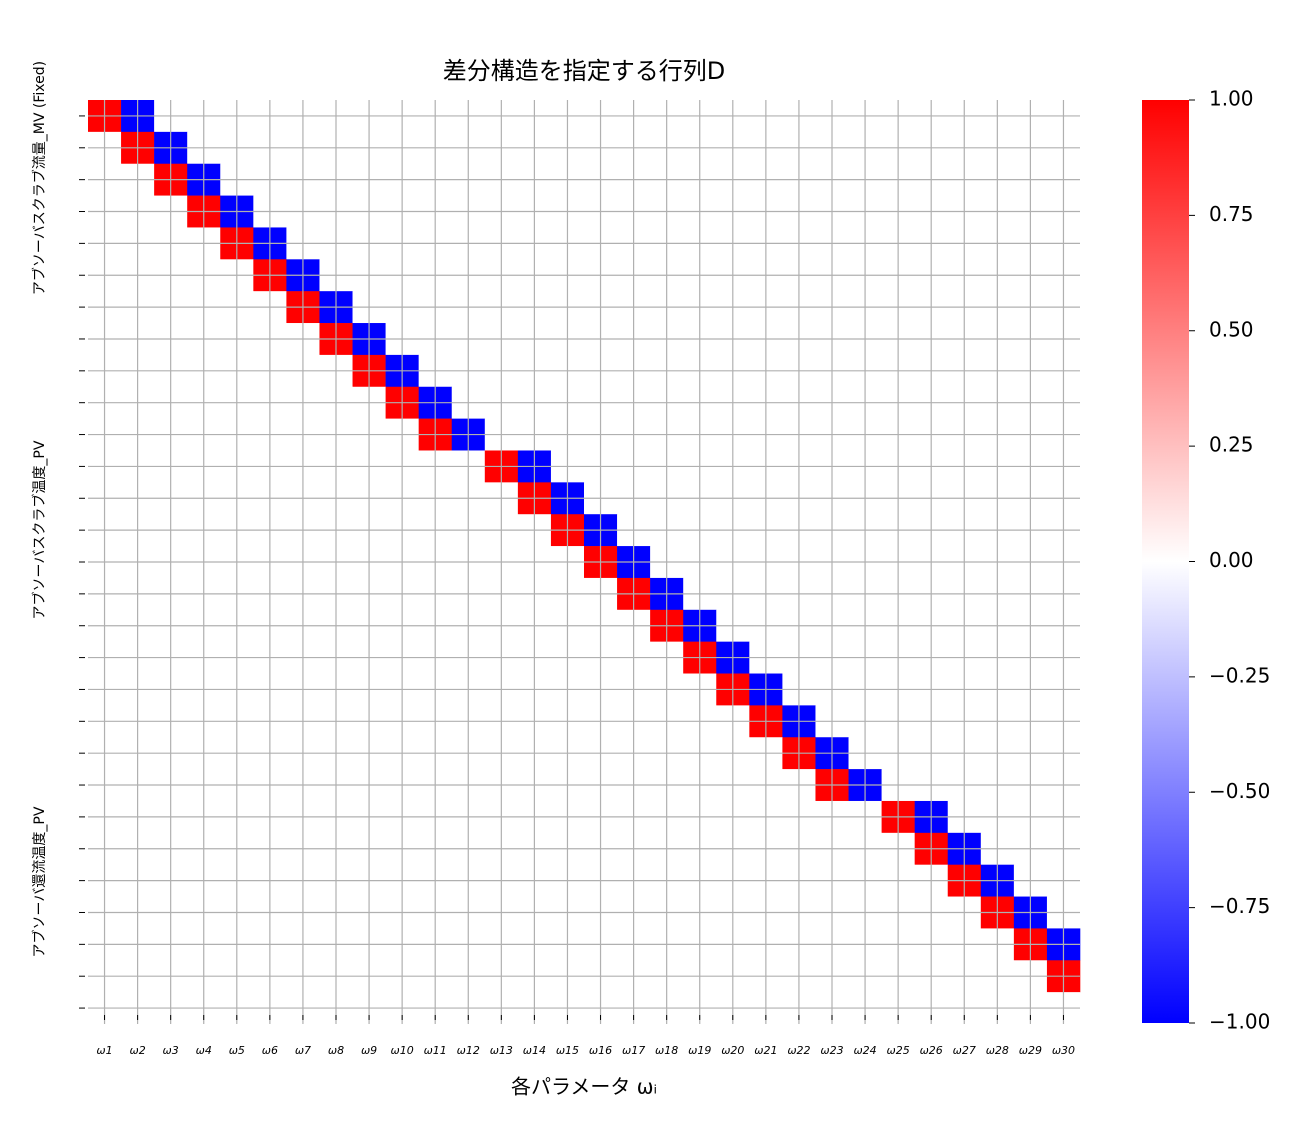 This screenshot has width=1297, height=1130. I want to click on x-tick-label: ω26, so click(931, 1050).